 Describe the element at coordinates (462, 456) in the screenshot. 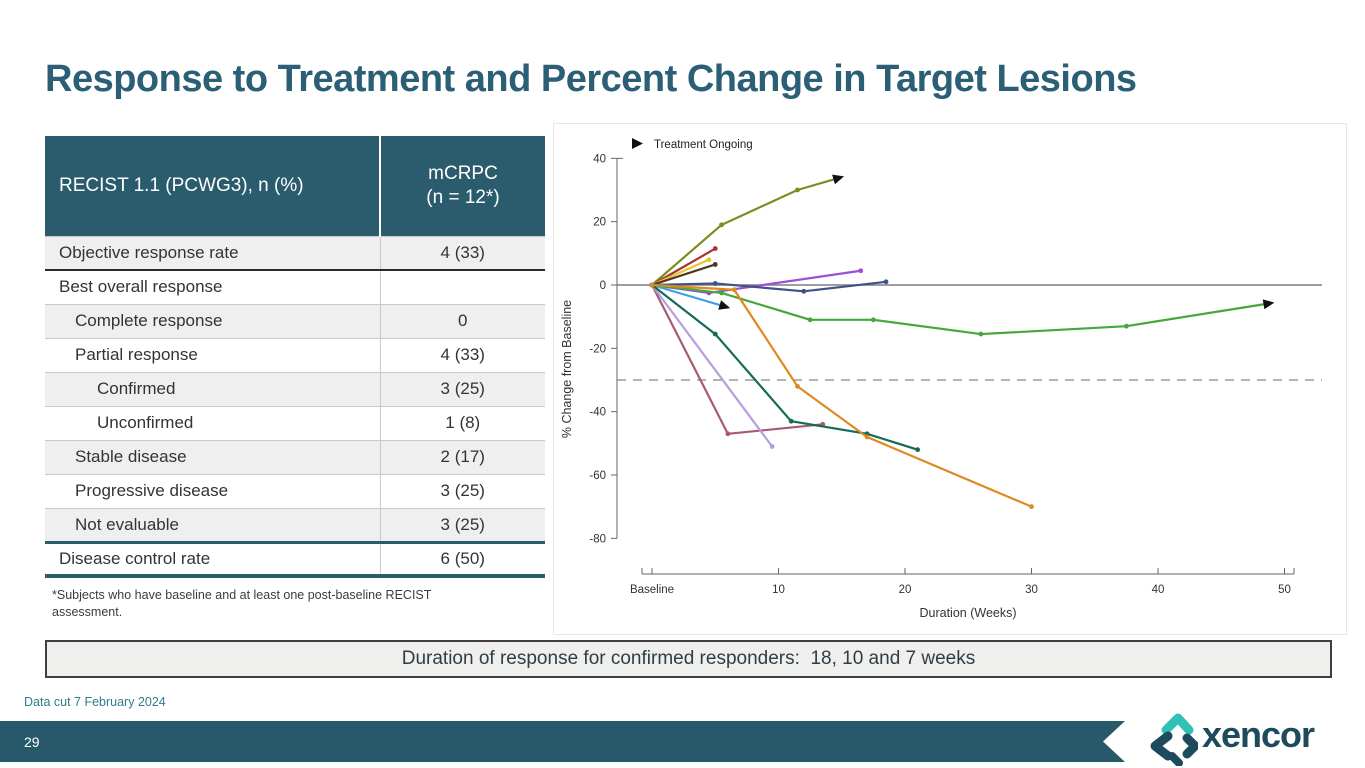

I see `row-value: 2 (17)` at that location.